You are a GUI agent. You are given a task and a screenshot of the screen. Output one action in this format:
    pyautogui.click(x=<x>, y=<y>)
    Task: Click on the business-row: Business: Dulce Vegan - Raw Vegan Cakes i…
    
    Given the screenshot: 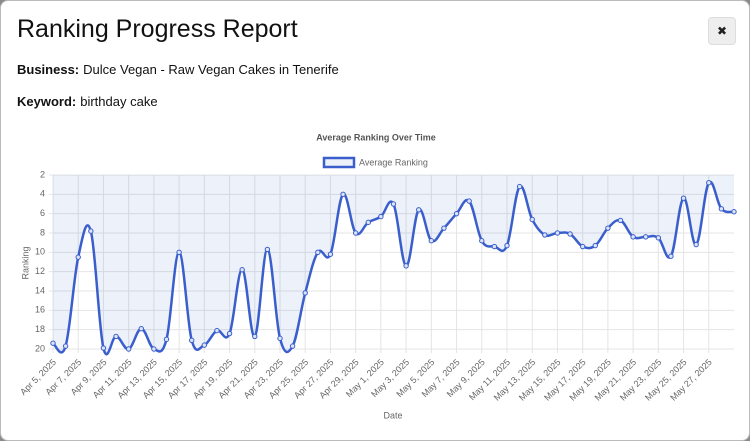 What is the action you would take?
    pyautogui.click(x=178, y=69)
    